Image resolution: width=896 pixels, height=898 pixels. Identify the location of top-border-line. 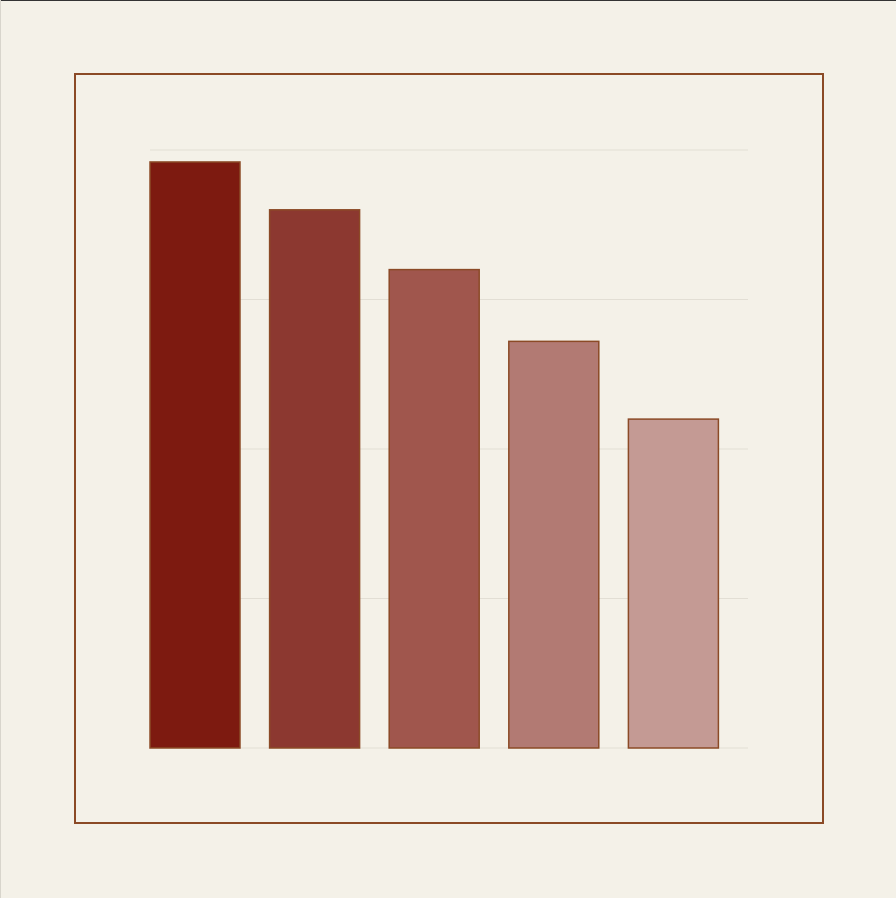
(448, 0).